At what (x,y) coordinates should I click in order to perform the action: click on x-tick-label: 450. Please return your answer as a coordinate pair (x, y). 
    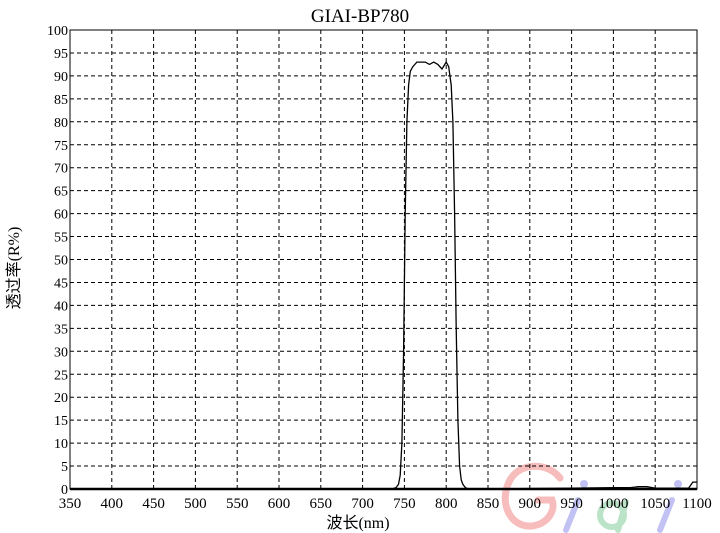
    Looking at the image, I should click on (153, 504).